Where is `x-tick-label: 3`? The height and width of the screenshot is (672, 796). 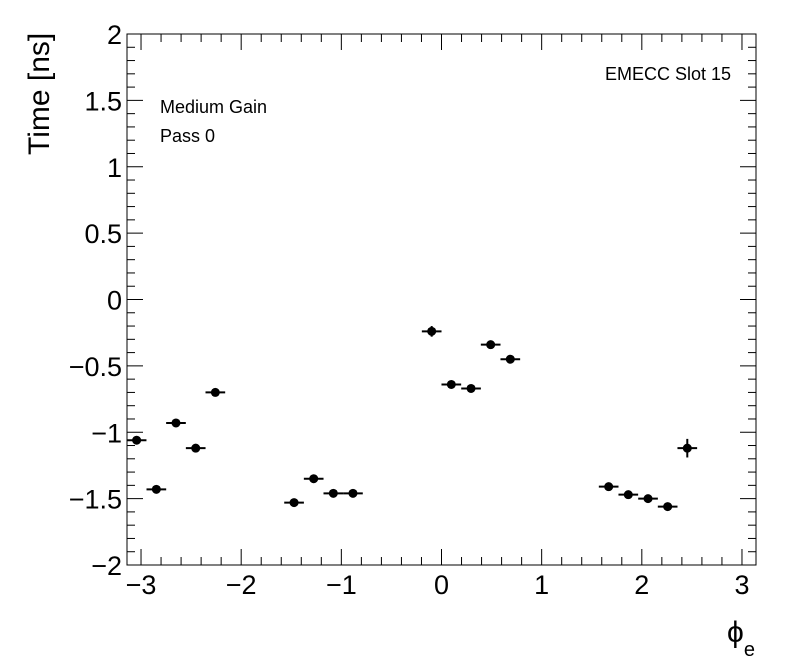
x-tick-label: 3 is located at coordinates (741, 585).